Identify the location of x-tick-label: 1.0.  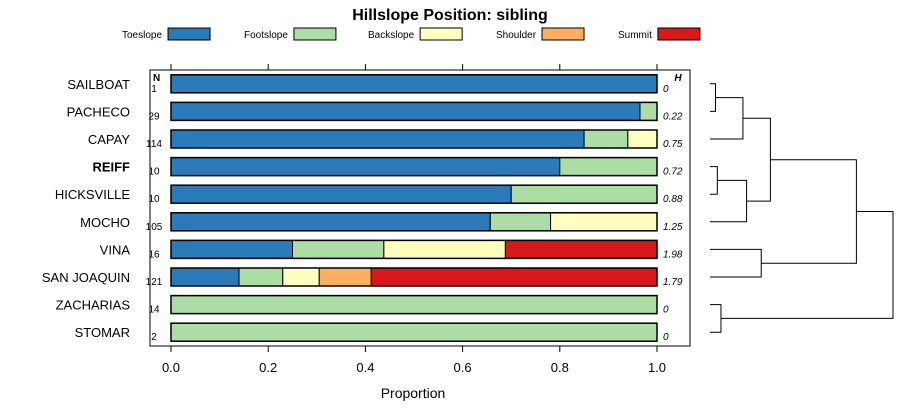
(657, 367).